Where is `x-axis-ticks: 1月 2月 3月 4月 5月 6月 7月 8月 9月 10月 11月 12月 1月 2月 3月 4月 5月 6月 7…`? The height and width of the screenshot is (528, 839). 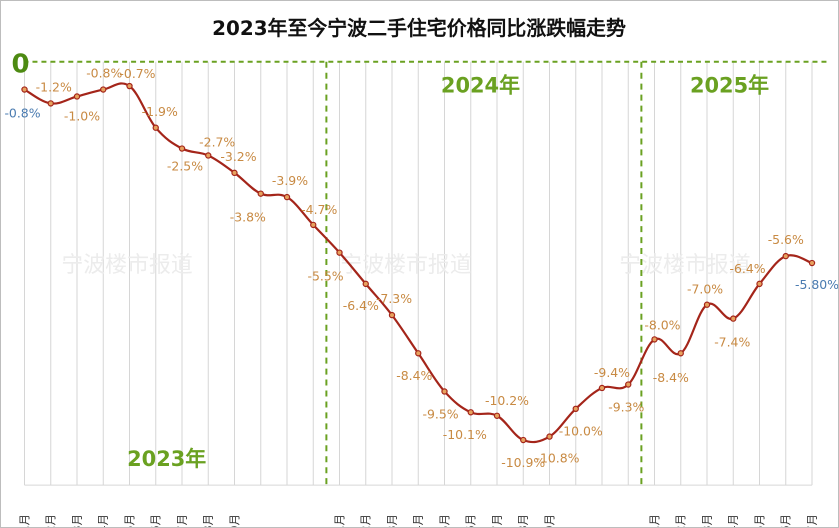 x-axis-ticks: 1月 2月 3月 4月 5月 6月 7月 8月 9月 10月 11月 12月 1月 2月 3月 4月 5月 6月 7… is located at coordinates (418, 521).